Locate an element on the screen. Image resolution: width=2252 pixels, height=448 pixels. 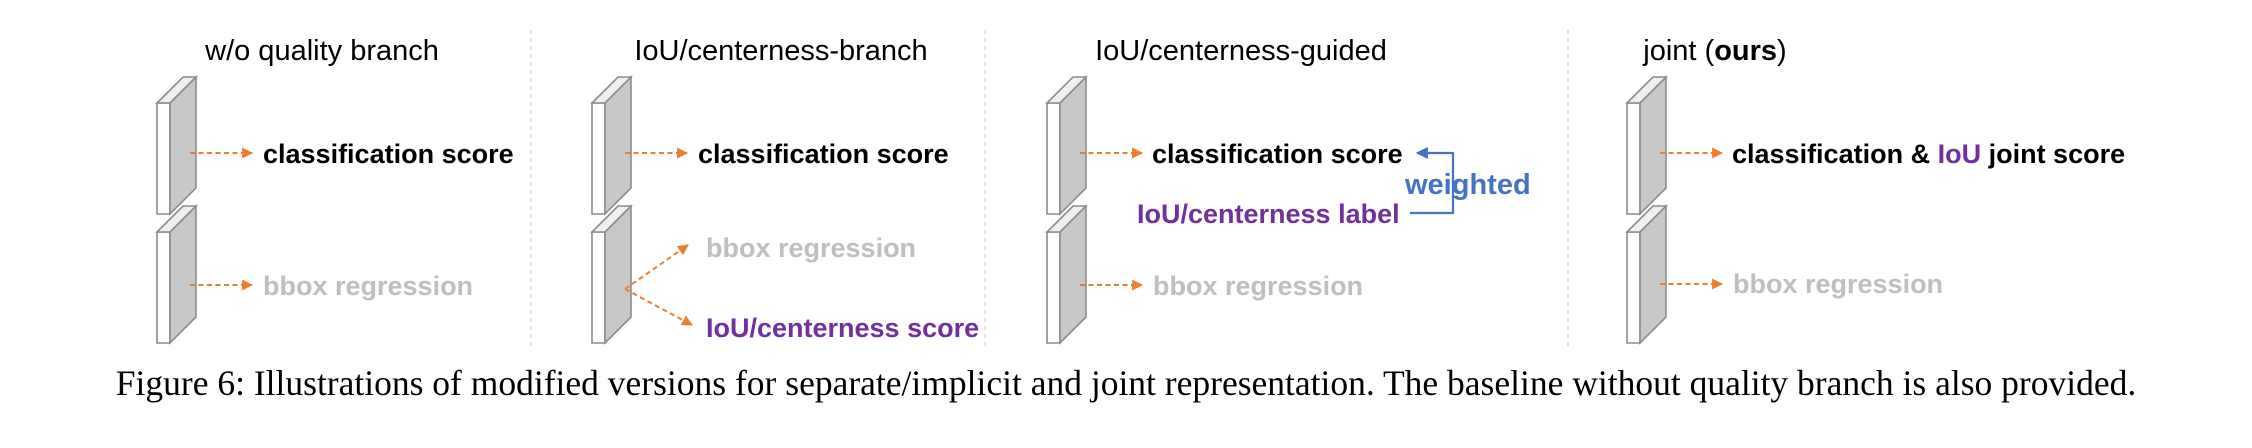
iou-centerness-score-label: IoU/centerness score is located at coordinates (842, 328).